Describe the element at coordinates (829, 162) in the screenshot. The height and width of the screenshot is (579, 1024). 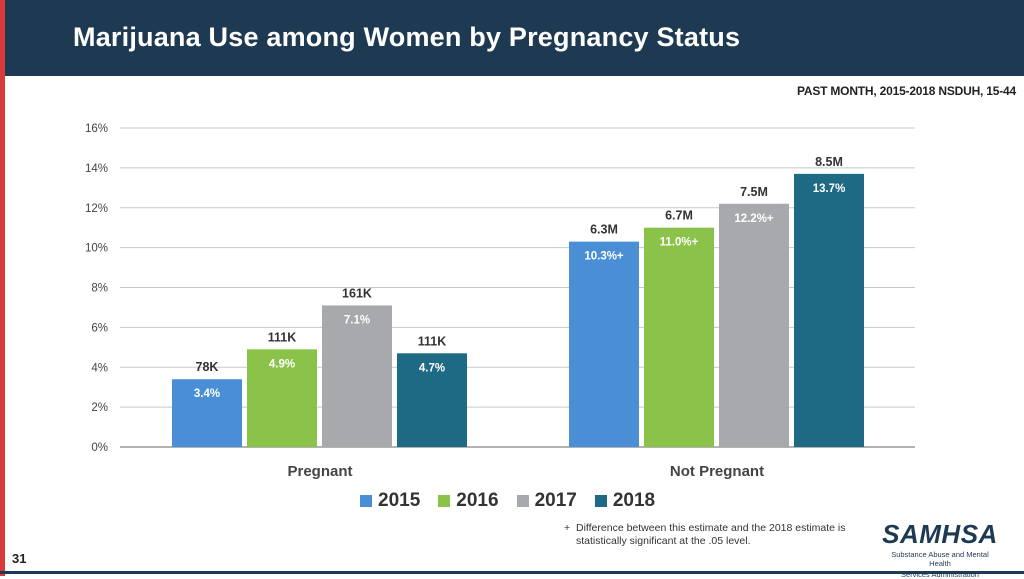
I see `count-label: 8.5M` at that location.